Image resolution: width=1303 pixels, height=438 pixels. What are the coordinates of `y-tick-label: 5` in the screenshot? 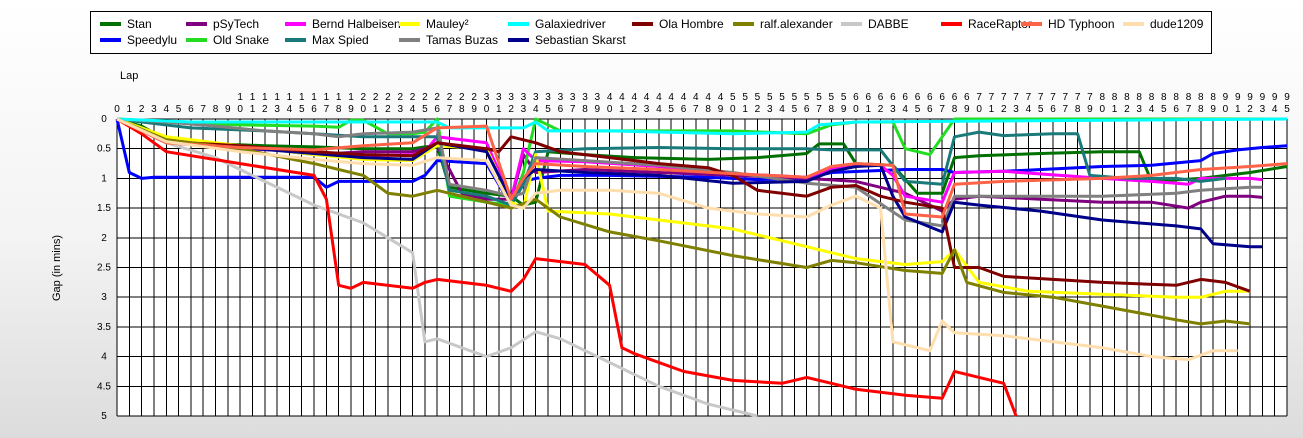 It's located at (104, 416).